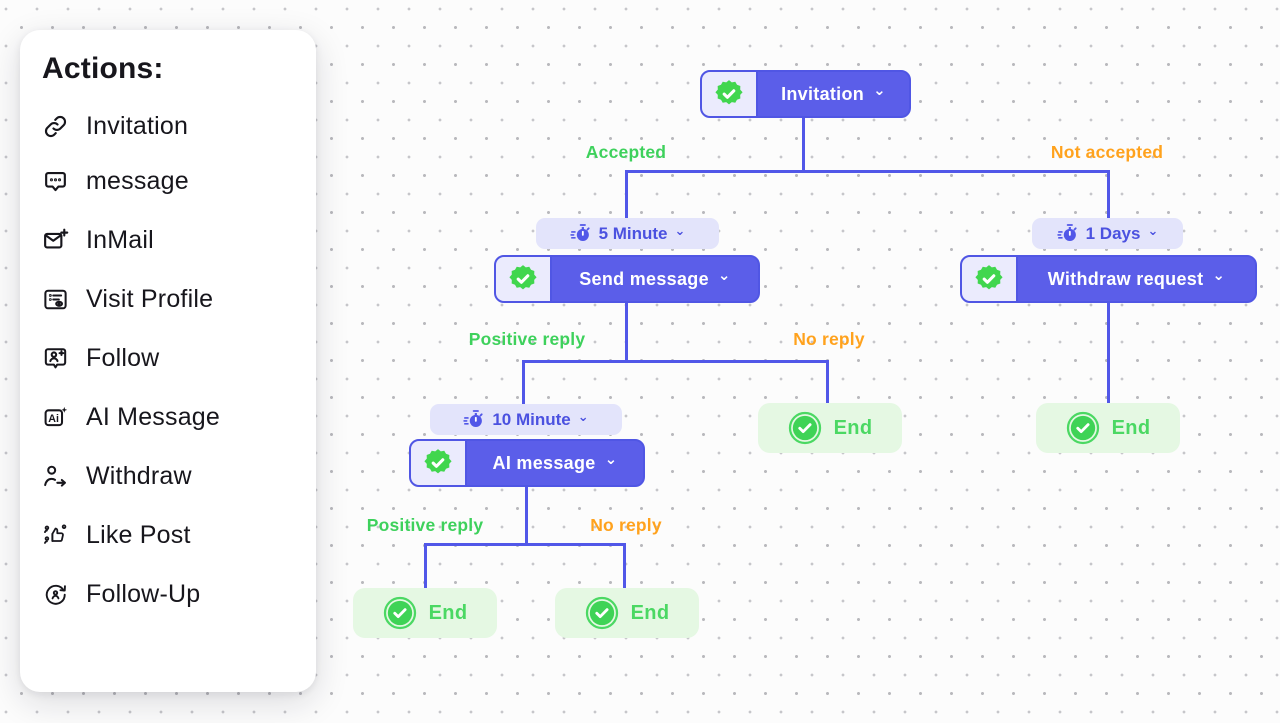  I want to click on delay-label: 10 Minute, so click(531, 419).